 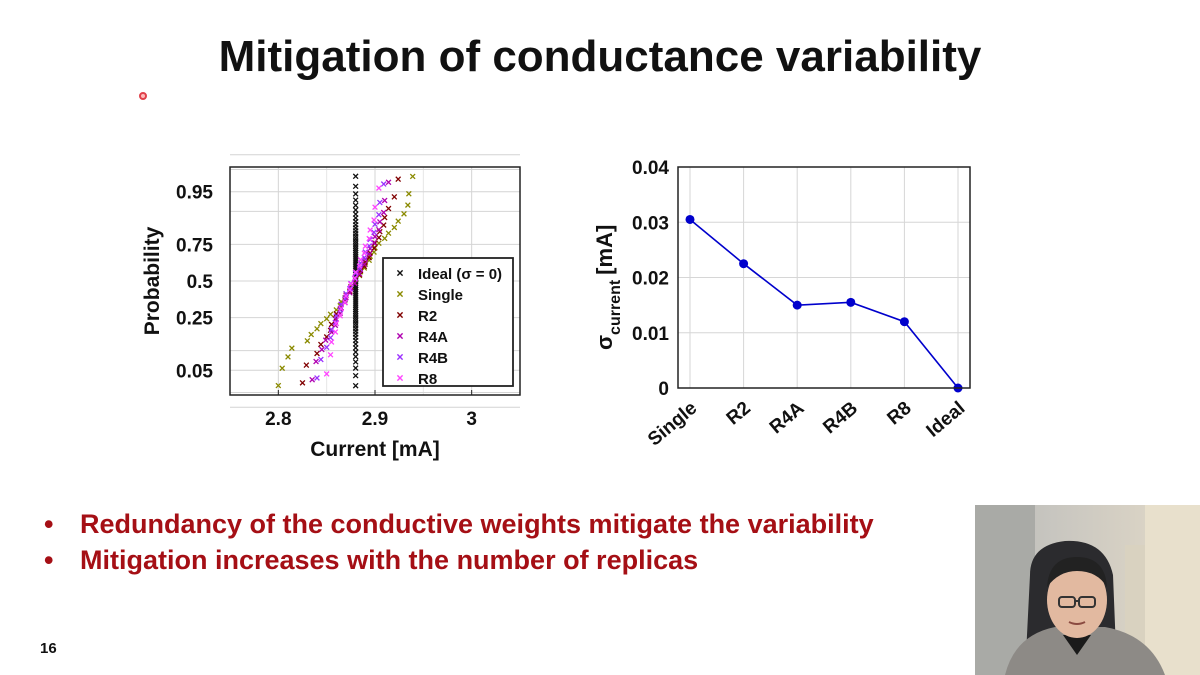 What do you see at coordinates (400, 315) in the screenshot?
I see `legend-marker` at bounding box center [400, 315].